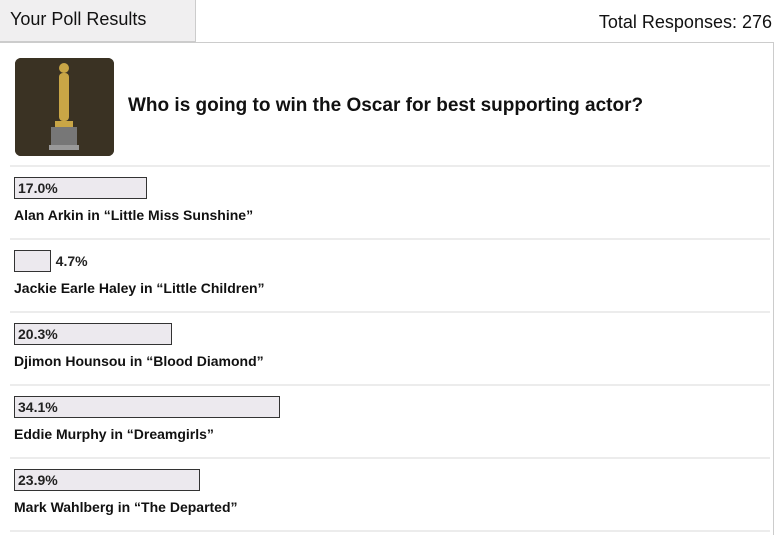 The height and width of the screenshot is (535, 775). Describe the element at coordinates (38, 407) in the screenshot. I see `percent-label: 34.1%` at that location.